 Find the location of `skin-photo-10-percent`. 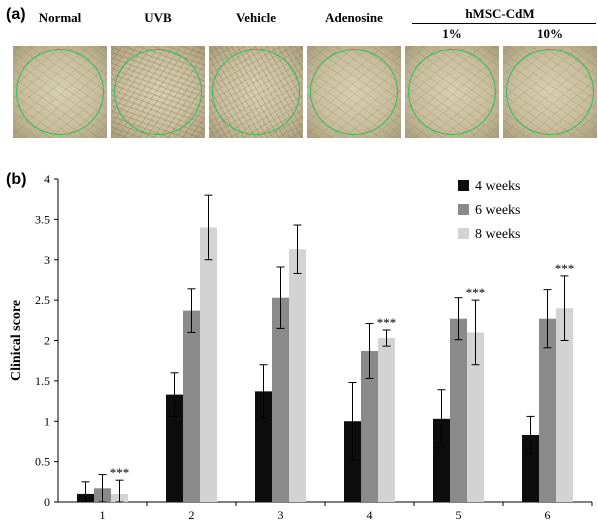

skin-photo-10-percent is located at coordinates (550, 92).